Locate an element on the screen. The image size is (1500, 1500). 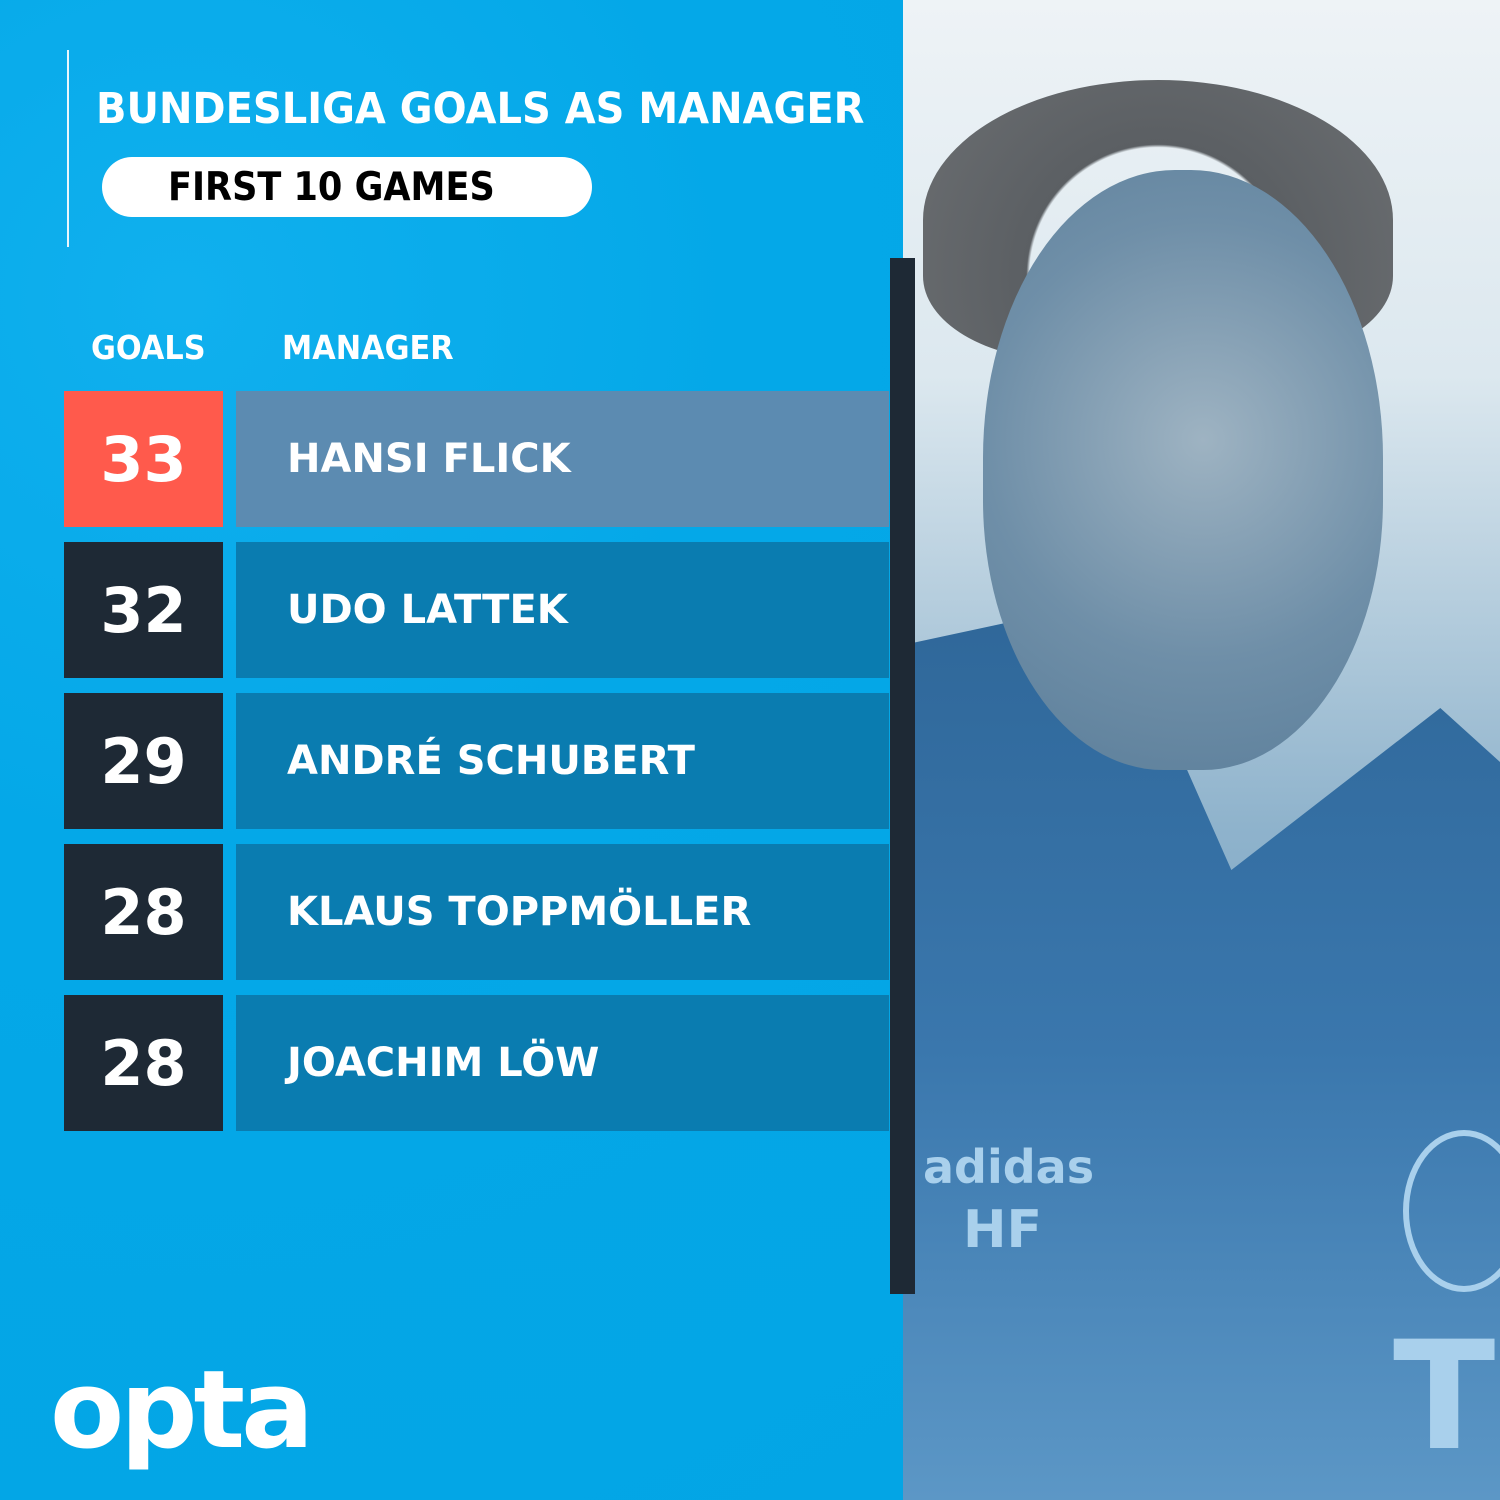
opta-logo: opta is located at coordinates (182, 1410).